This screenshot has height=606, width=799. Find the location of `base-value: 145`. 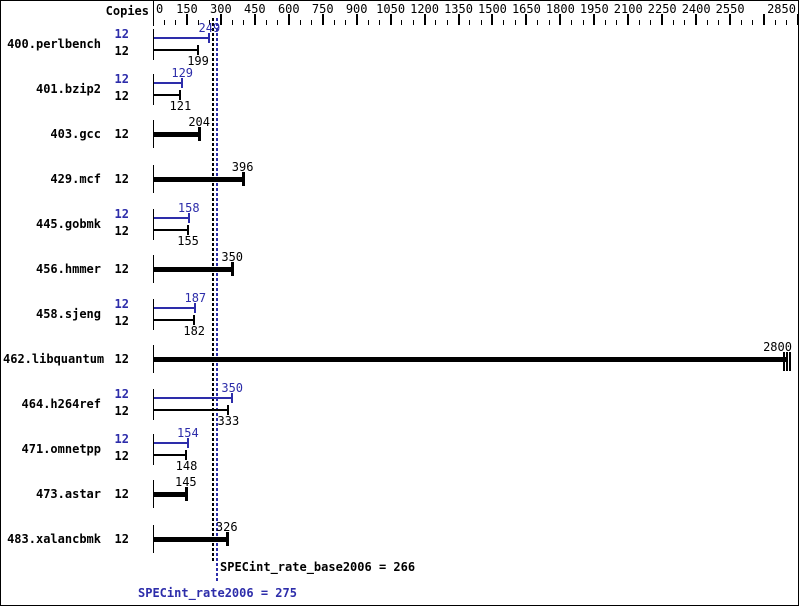

base-value: 145 is located at coordinates (185, 482).